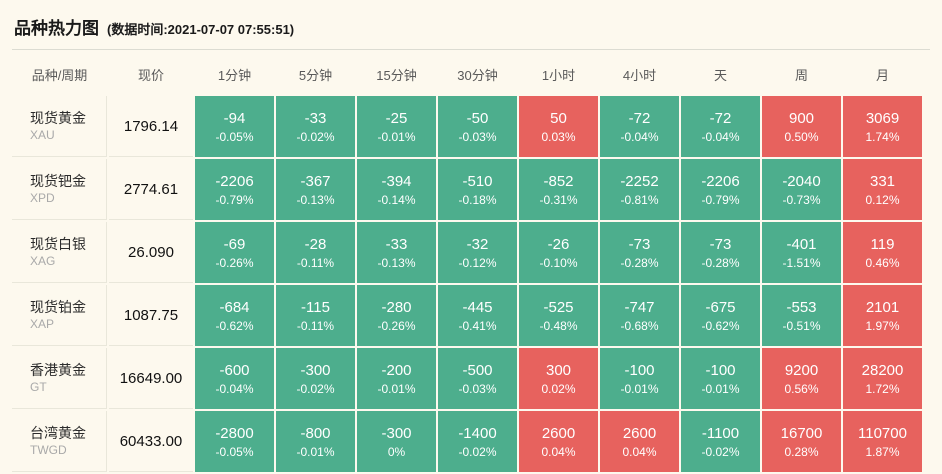 This screenshot has height=474, width=942. Describe the element at coordinates (558, 126) in the screenshot. I see `heat-cell: 50 0.03%` at that location.